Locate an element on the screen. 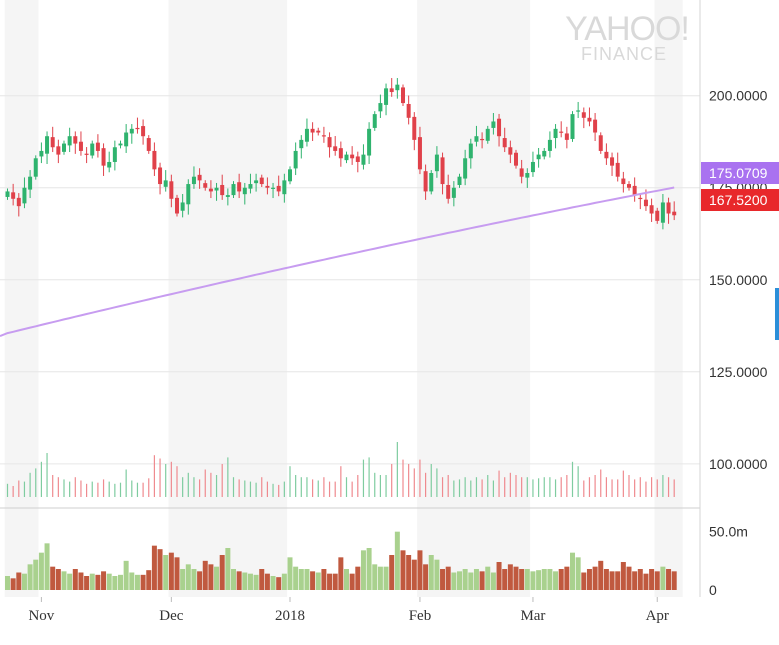 The height and width of the screenshot is (645, 779). volume-tick-label: 50.0m is located at coordinates (728, 532).